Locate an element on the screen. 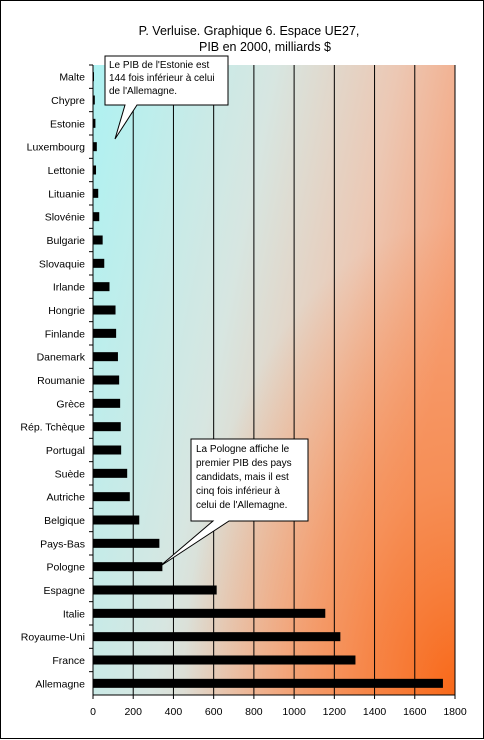 Image resolution: width=484 pixels, height=740 pixels. x-axis-ticks: 0 200 400 600 800 1000 1200 1400 1600 1800 is located at coordinates (278, 706).